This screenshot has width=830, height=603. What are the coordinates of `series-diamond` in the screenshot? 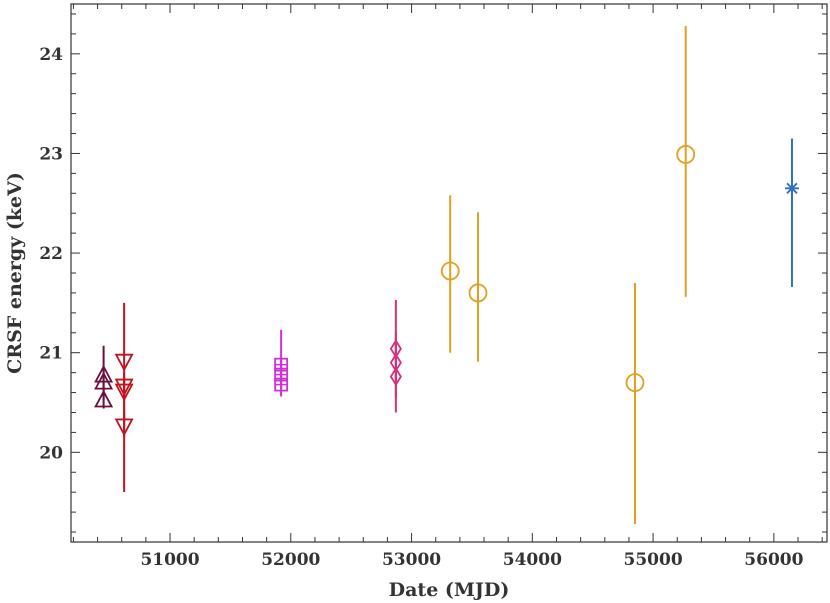 It's located at (395, 356).